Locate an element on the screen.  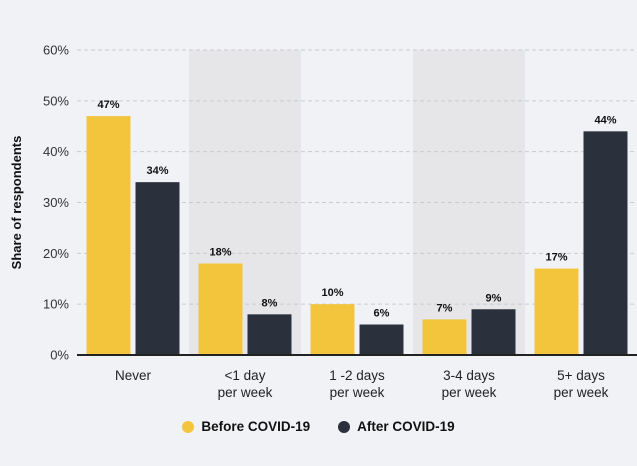
y-tick-label: 10% is located at coordinates (56, 304).